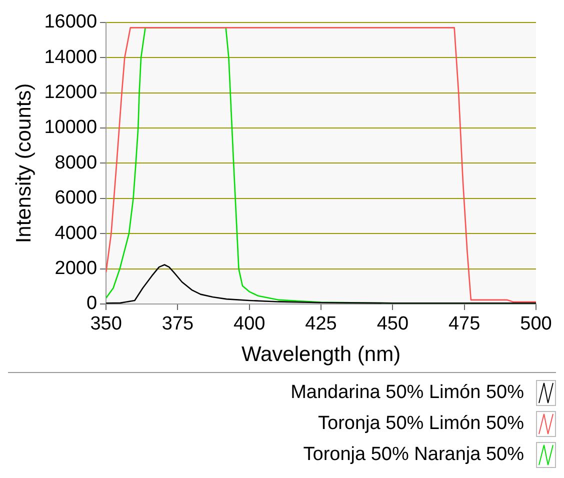 This screenshot has width=564, height=478. Describe the element at coordinates (106, 324) in the screenshot. I see `x-tick-label: 350` at that location.